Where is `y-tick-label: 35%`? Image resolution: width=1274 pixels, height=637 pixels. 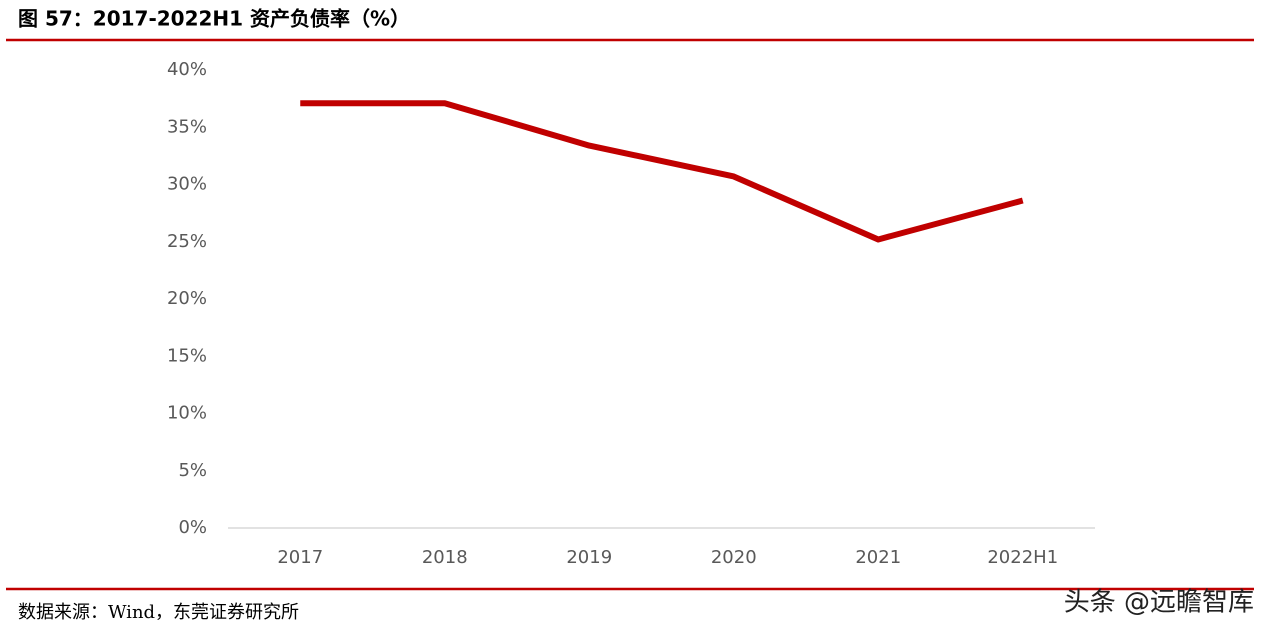 y-tick-label: 35% is located at coordinates (187, 126).